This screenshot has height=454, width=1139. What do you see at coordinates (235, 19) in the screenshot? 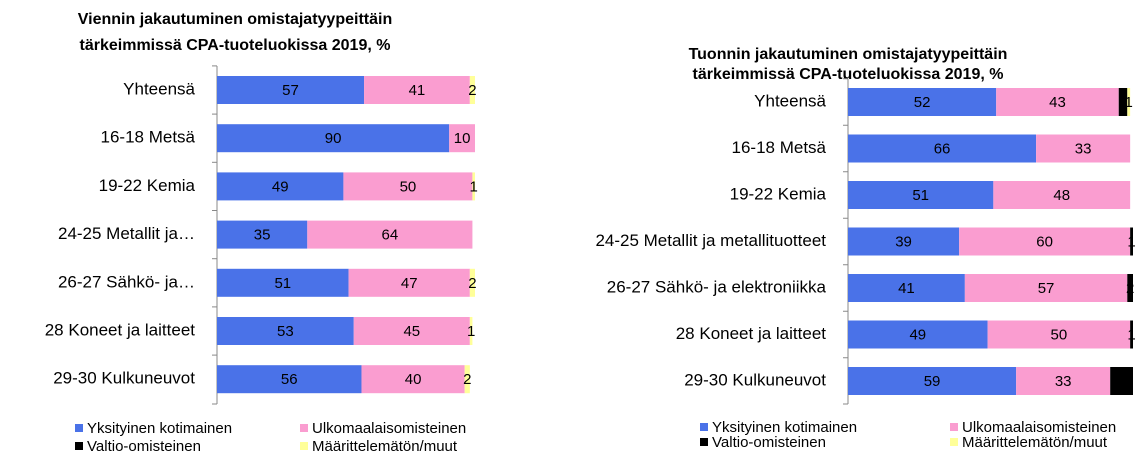
I see `chart-title: Viennin jakautuminen omistajatyypeittäin` at bounding box center [235, 19].